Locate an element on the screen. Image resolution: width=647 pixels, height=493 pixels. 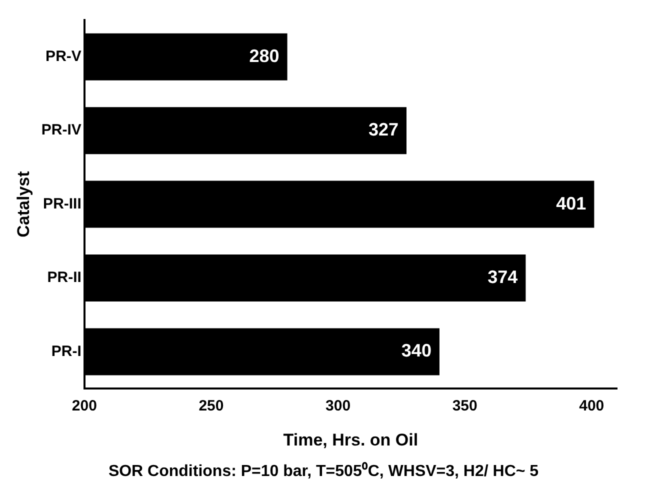
x-tick-label: 400 is located at coordinates (591, 406).